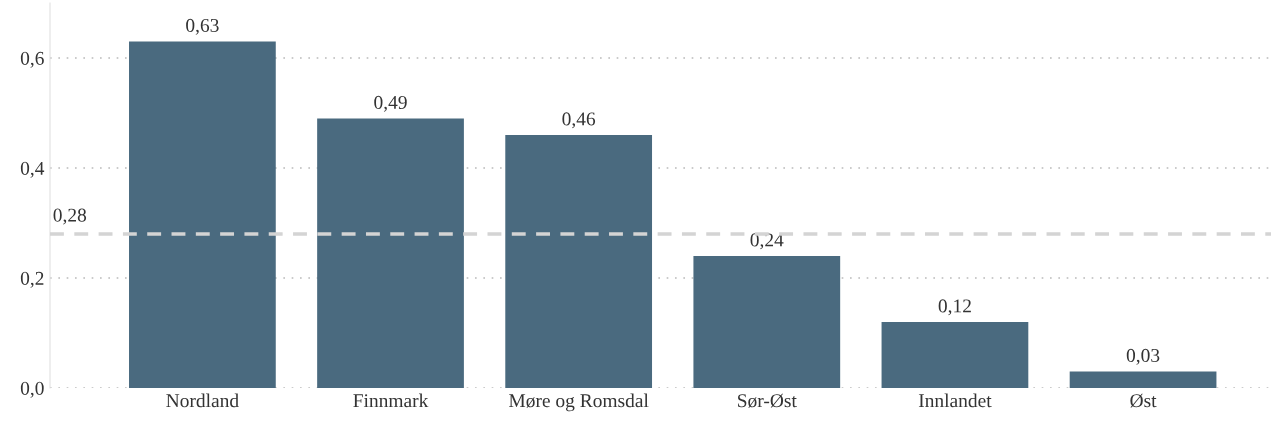 The height and width of the screenshot is (421, 1271). What do you see at coordinates (32, 59) in the screenshot?
I see `y-tick-label: 0,6` at bounding box center [32, 59].